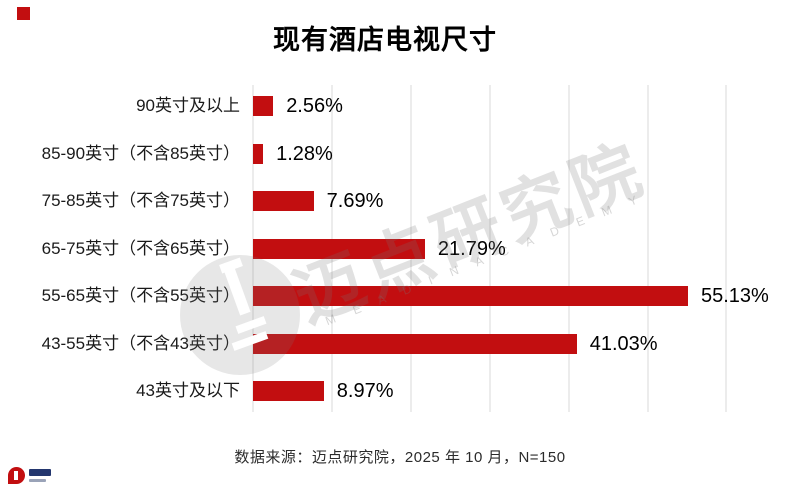 The width and height of the screenshot is (800, 490). Describe the element at coordinates (188, 105) in the screenshot. I see `category-label: 90英寸及以上` at that location.